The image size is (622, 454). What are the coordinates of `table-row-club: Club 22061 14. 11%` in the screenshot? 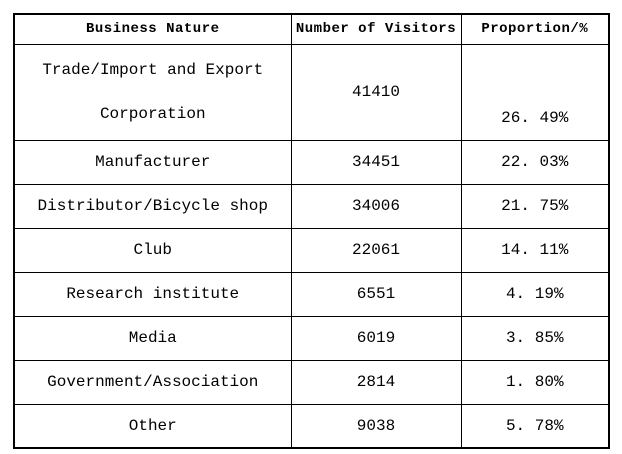 It's located at (311, 250).